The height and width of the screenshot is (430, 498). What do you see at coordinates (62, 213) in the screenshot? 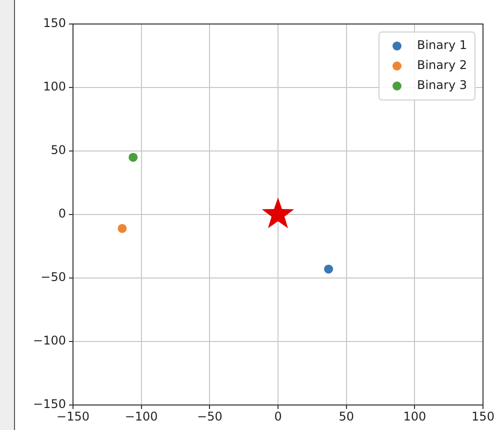
I see `y-tick-label: 0` at bounding box center [62, 213].